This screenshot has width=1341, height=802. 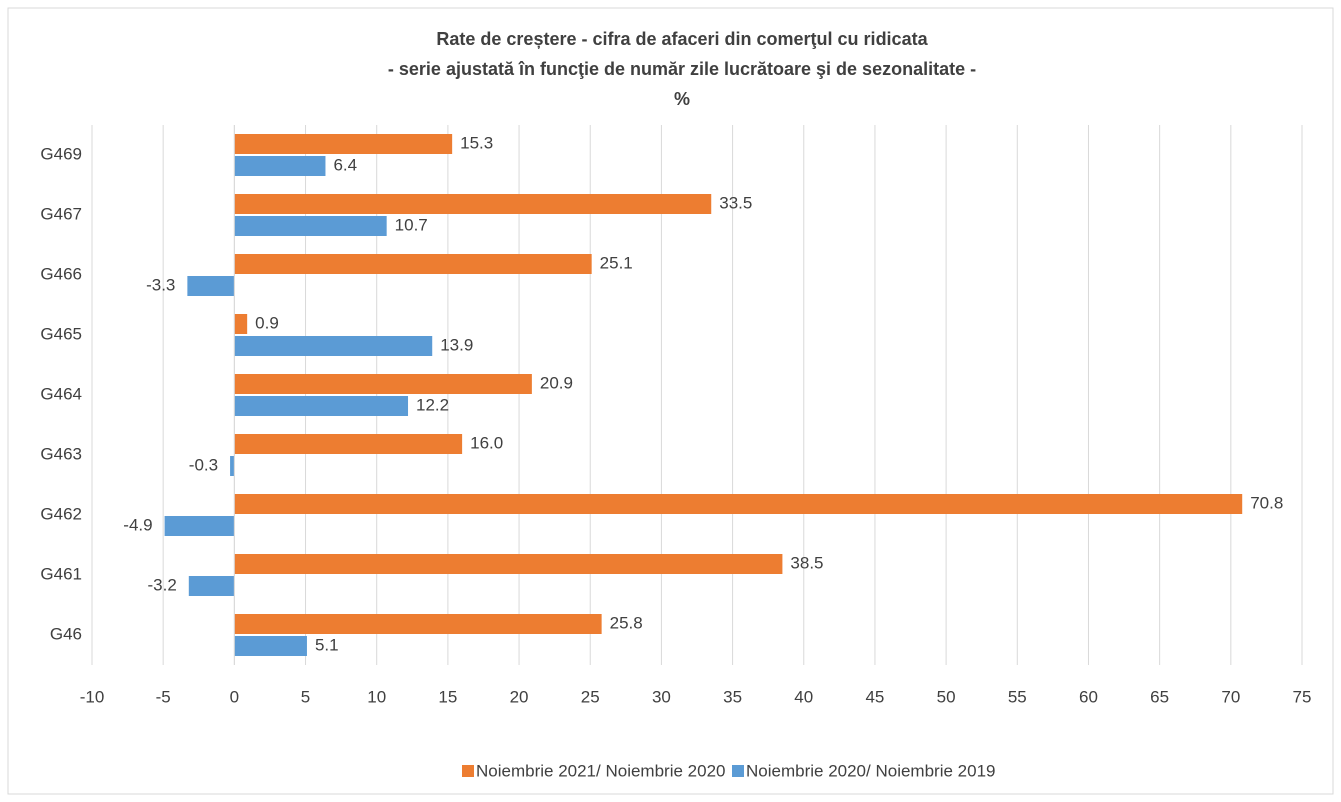 What do you see at coordinates (476, 142) in the screenshot?
I see `data-label: 15.3` at bounding box center [476, 142].